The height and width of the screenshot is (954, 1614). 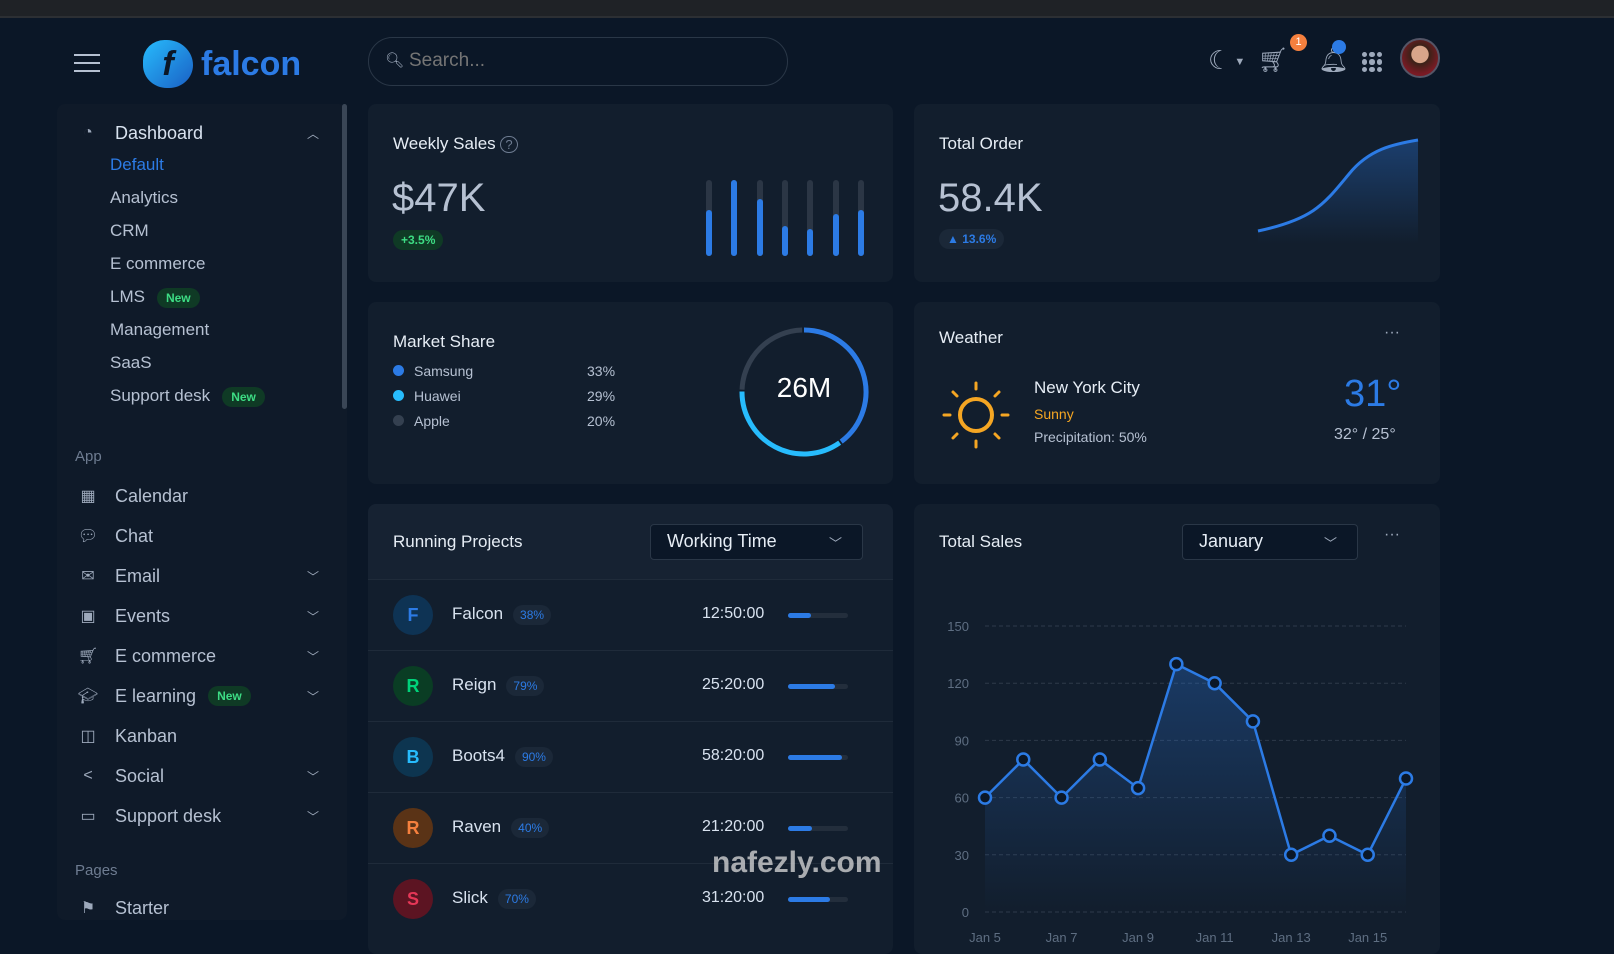 What do you see at coordinates (202, 908) in the screenshot?
I see `sidebar-item-starter: ⚑ Starter` at bounding box center [202, 908].